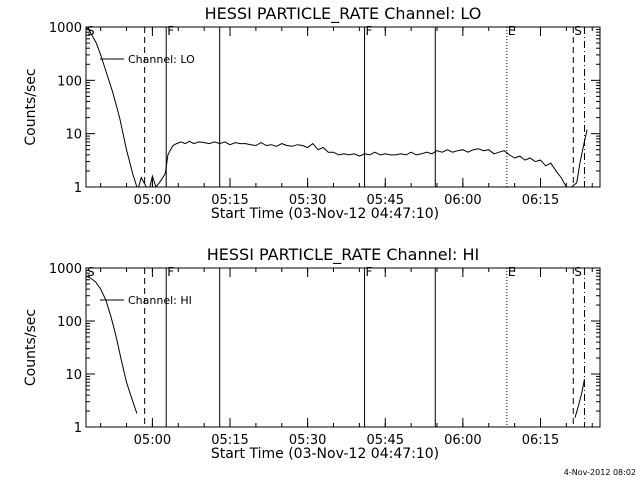 This screenshot has width=640, height=480. What do you see at coordinates (161, 59) in the screenshot?
I see `legend-label: Channel: LO` at bounding box center [161, 59].